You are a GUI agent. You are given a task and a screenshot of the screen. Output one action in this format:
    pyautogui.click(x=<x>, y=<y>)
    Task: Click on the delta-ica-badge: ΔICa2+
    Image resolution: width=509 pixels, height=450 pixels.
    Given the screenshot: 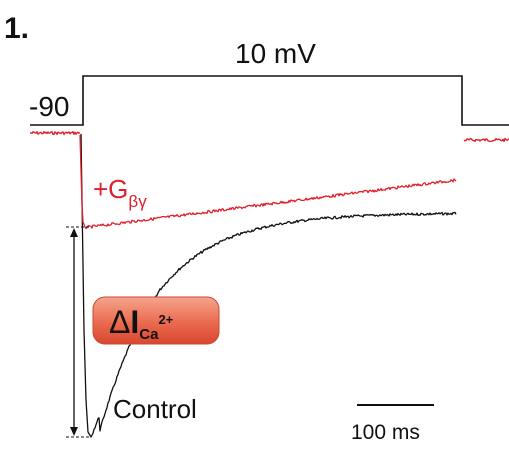 What is the action you would take?
    pyautogui.click(x=156, y=320)
    